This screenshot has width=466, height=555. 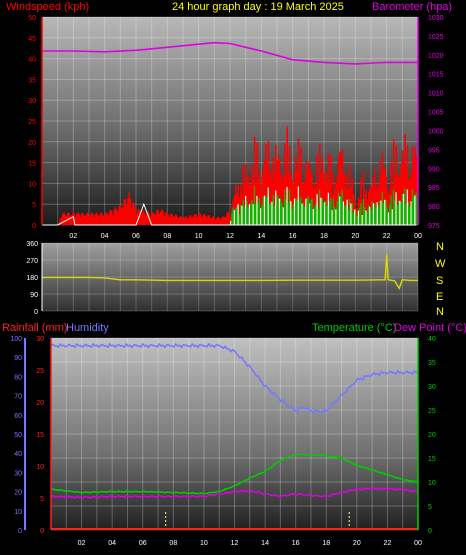 What do you see at coordinates (230, 272) in the screenshot?
I see `direction-line` at bounding box center [230, 272].